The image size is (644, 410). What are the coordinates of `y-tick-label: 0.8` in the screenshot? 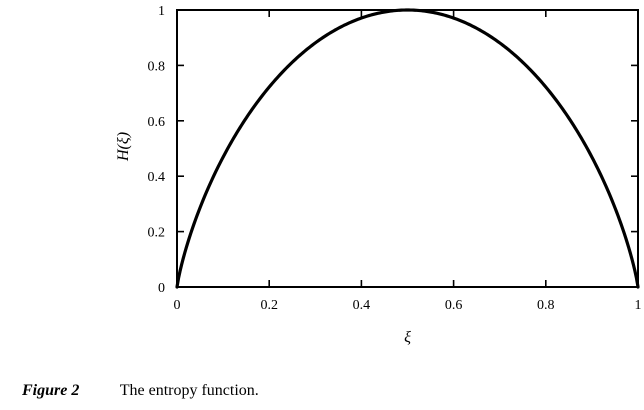 It's located at (157, 66).